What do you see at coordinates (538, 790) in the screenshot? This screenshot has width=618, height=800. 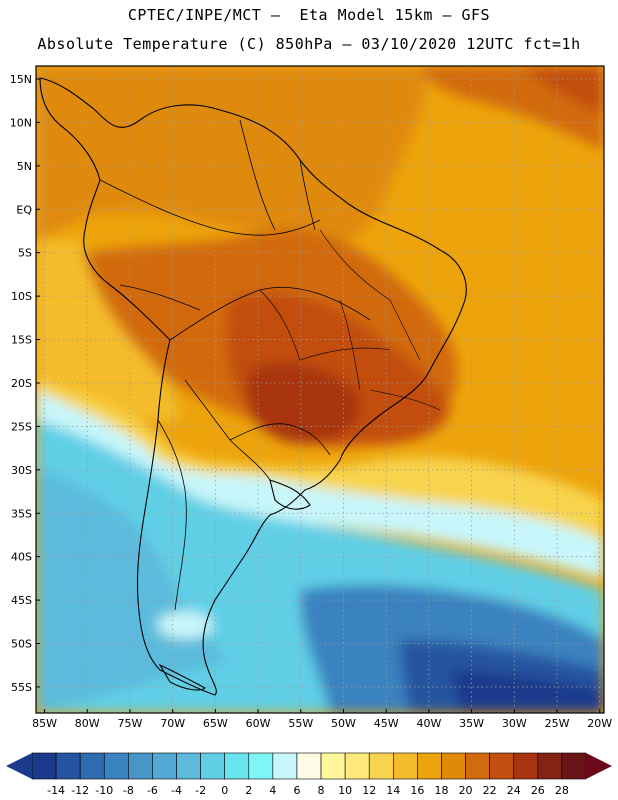 I see `colorbar-label: 26` at bounding box center [538, 790].